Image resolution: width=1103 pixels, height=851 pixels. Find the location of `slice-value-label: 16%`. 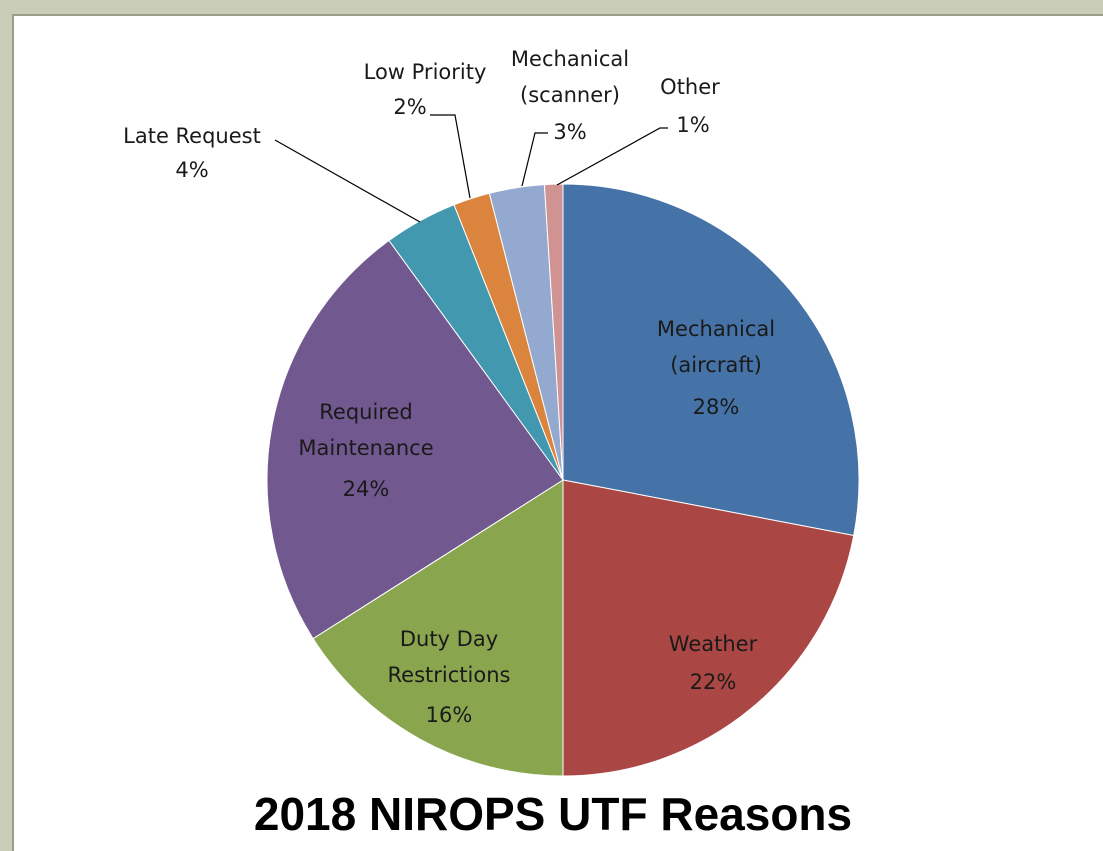

slice-value-label: 16% is located at coordinates (449, 715).